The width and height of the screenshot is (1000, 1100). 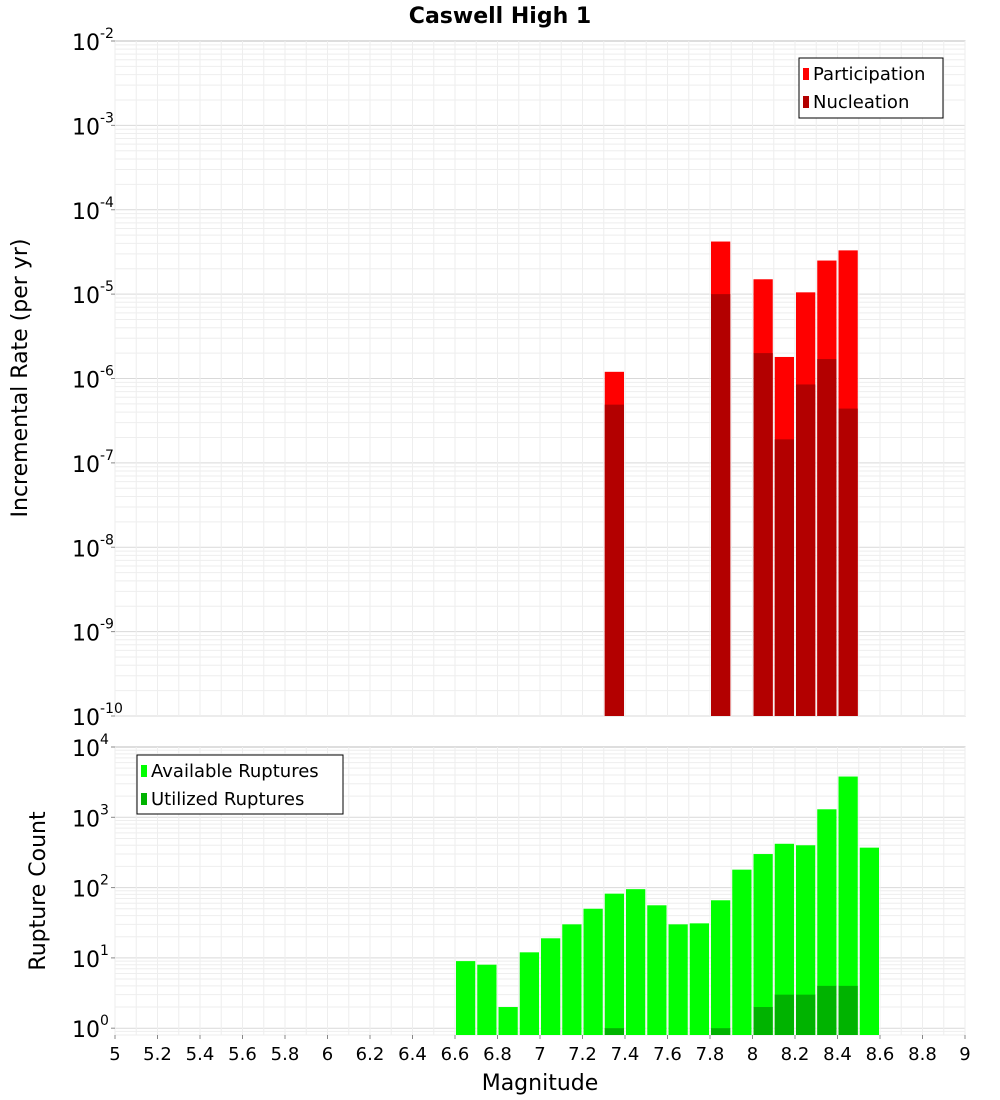 I want to click on x-tick-label: 7.6, so click(x=667, y=1054).